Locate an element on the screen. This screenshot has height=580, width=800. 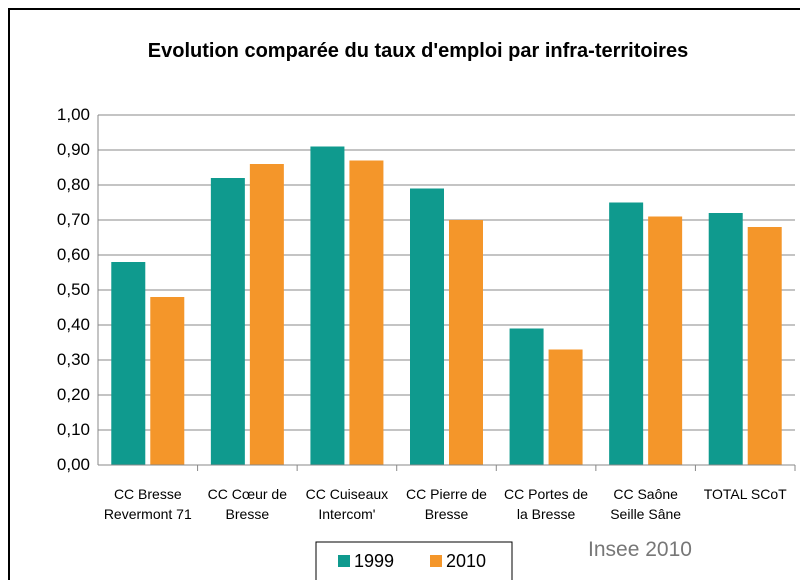
x-tick-label: CC Portes de la Bresse is located at coordinates (546, 504).